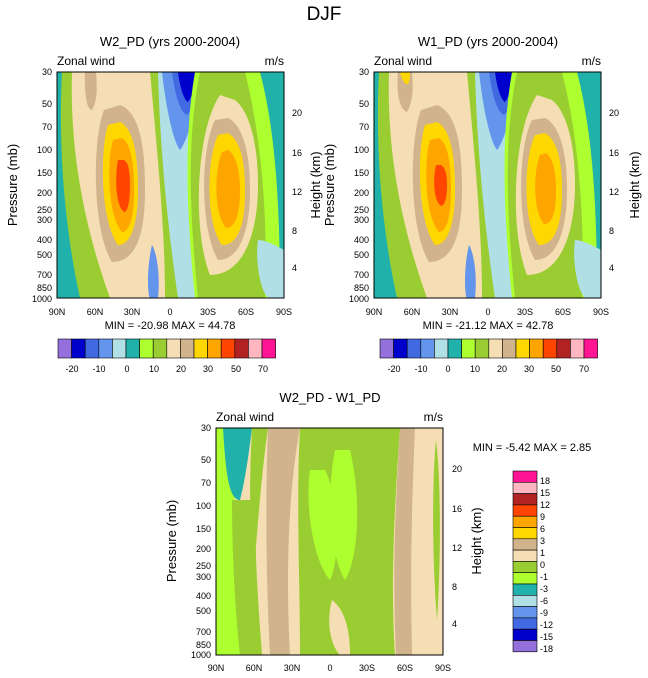 This screenshot has width=648, height=678. What do you see at coordinates (203, 566) in the screenshot?
I see `ytick-label: 250` at bounding box center [203, 566].